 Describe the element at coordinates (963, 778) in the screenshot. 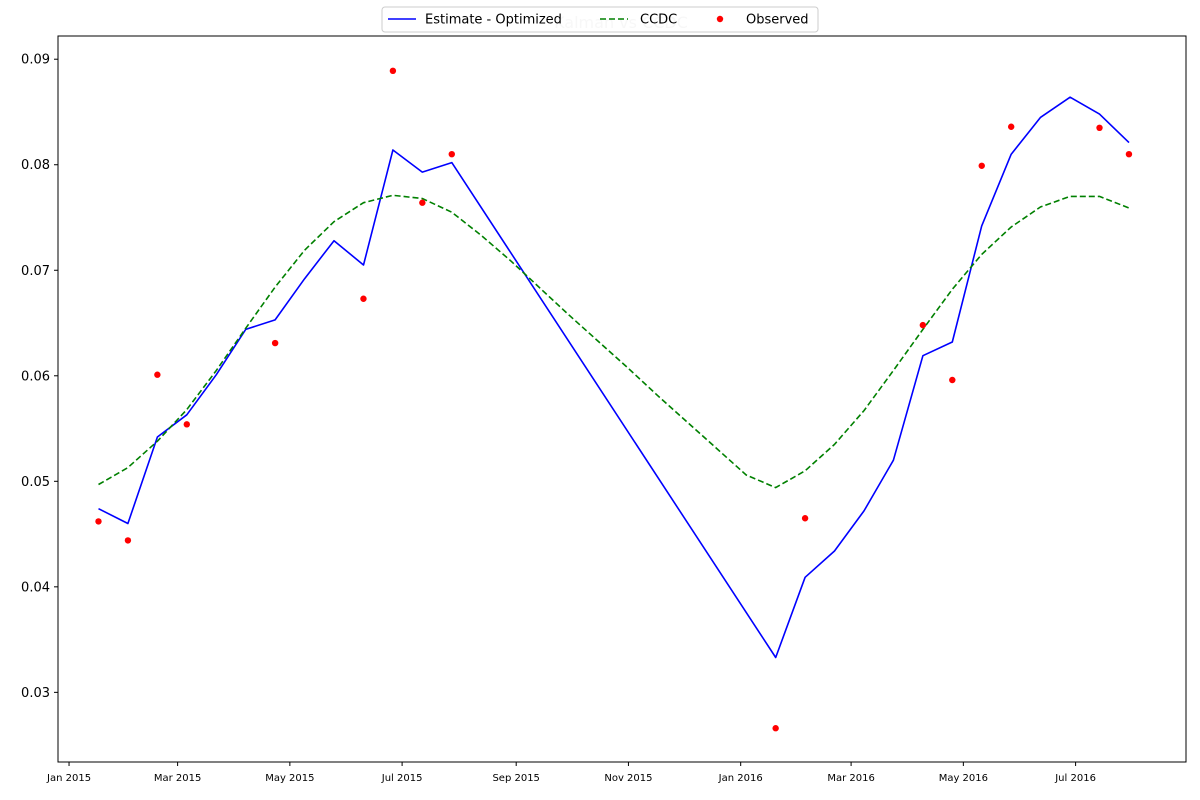

I see `x-tick-label: May 2016` at that location.